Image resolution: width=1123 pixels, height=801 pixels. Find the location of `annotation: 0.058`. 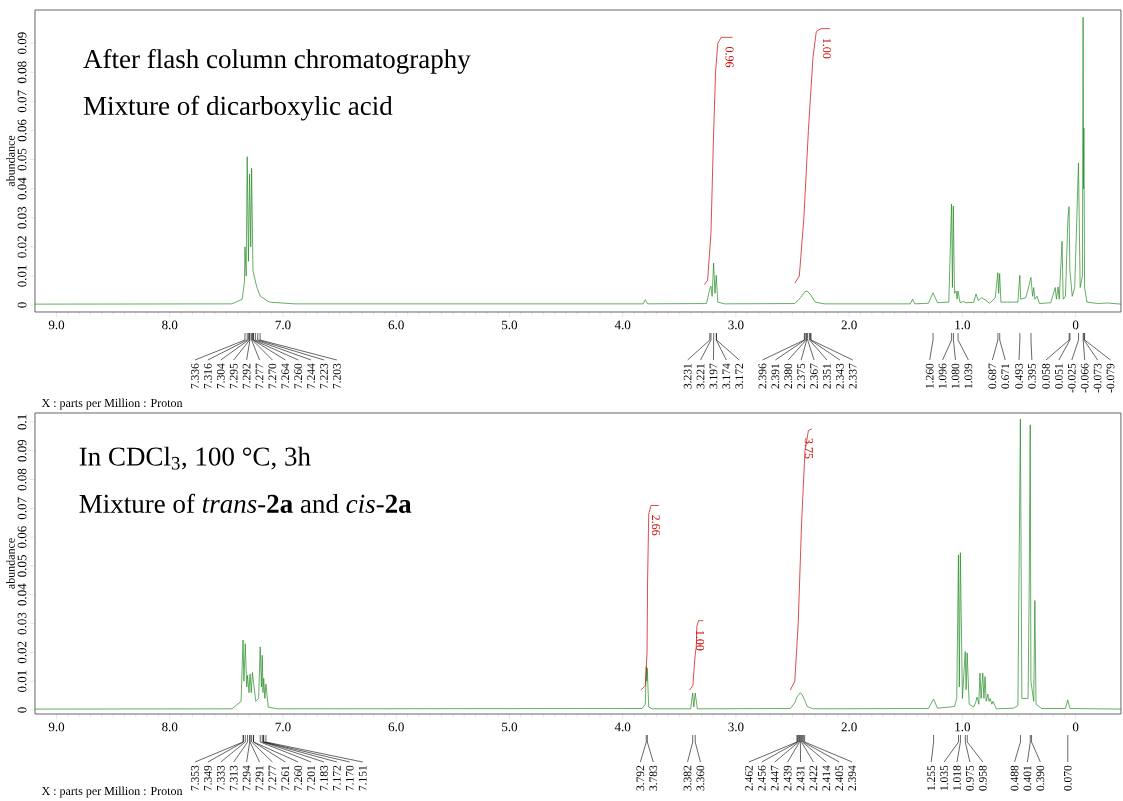

annotation: 0.058 is located at coordinates (1046, 376).